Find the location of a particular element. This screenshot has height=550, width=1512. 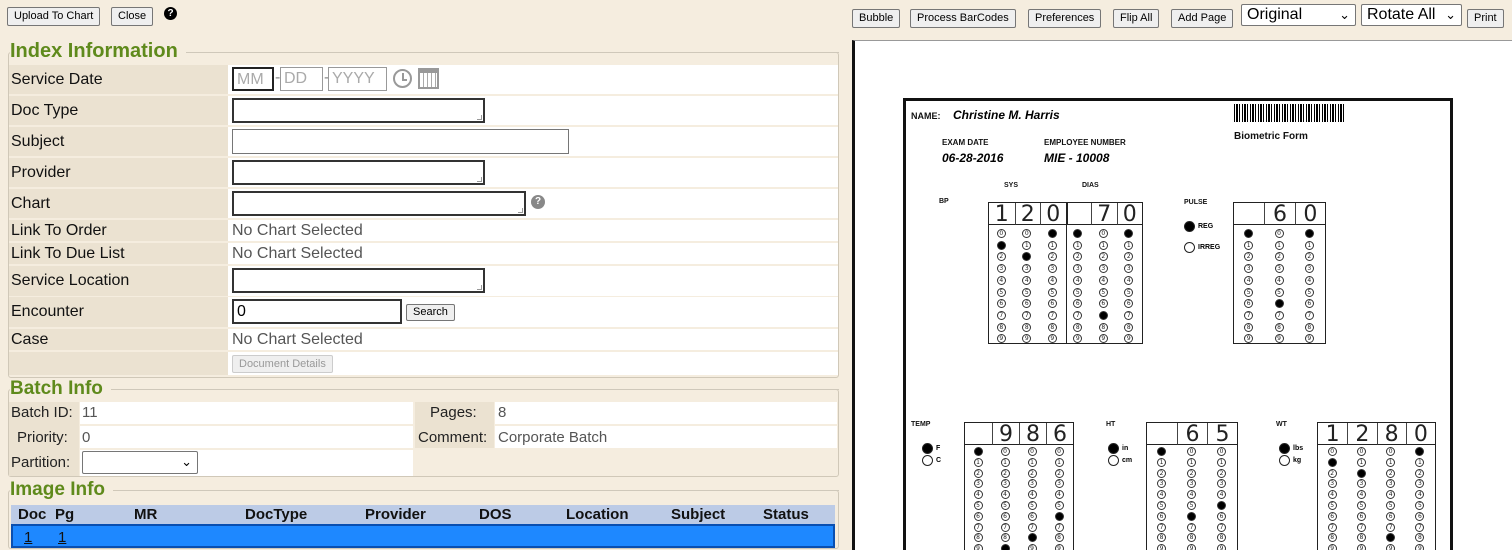

subject-input is located at coordinates (400, 141).